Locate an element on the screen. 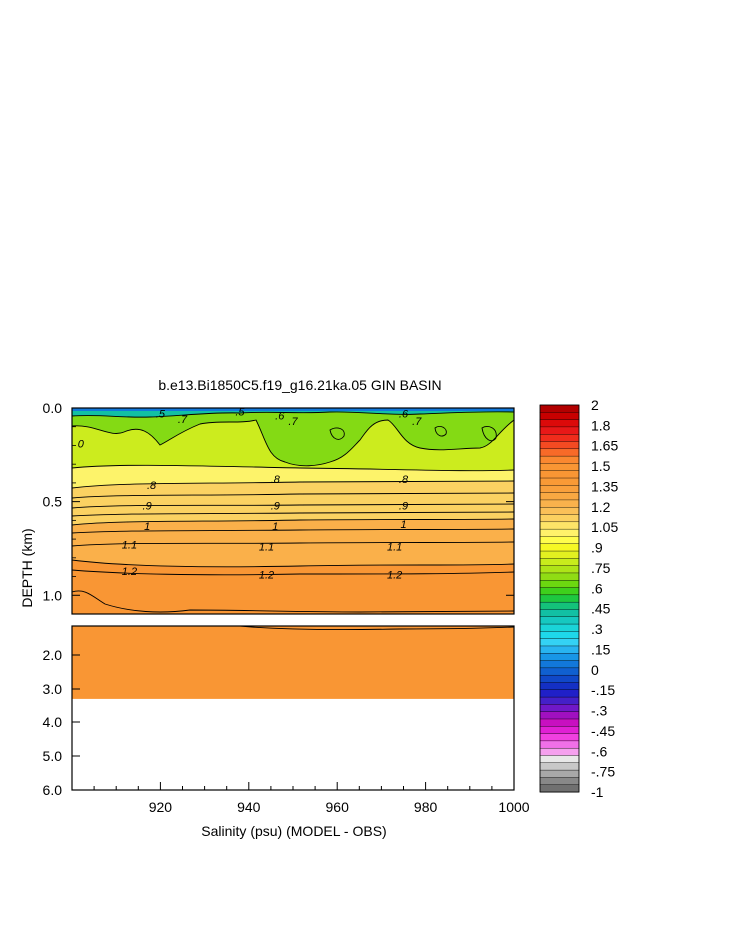 This screenshot has width=733, height=945. lower-y-tick-label: 6.0 is located at coordinates (53, 790).